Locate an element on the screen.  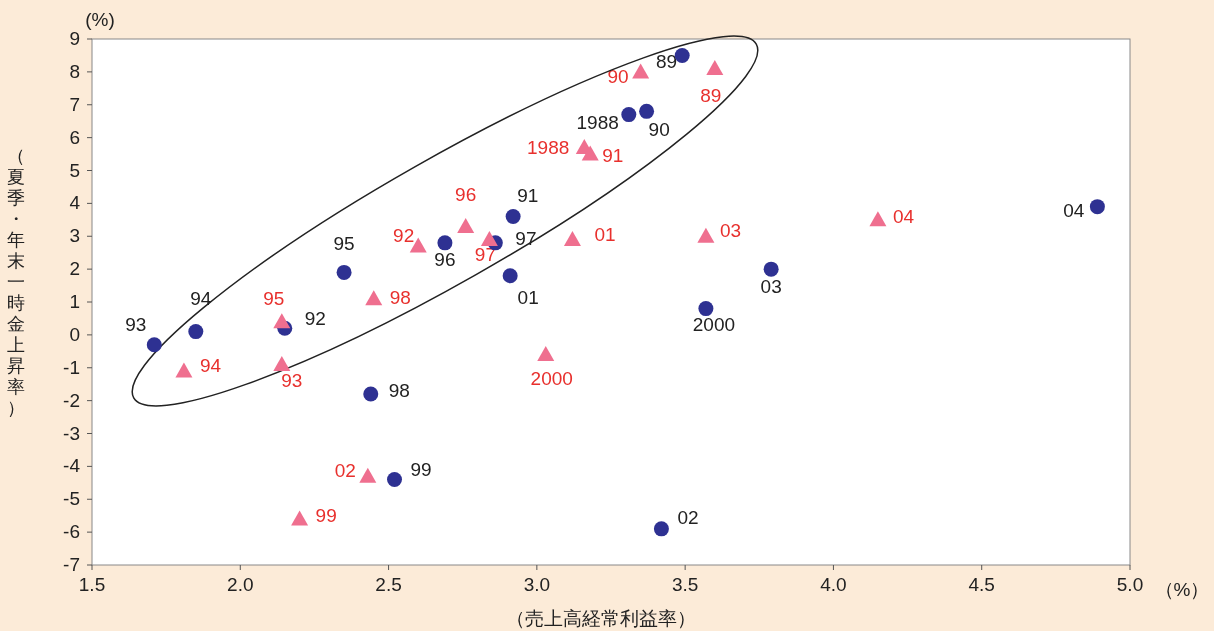
y-tick-label: 0 is located at coordinates (74, 334).